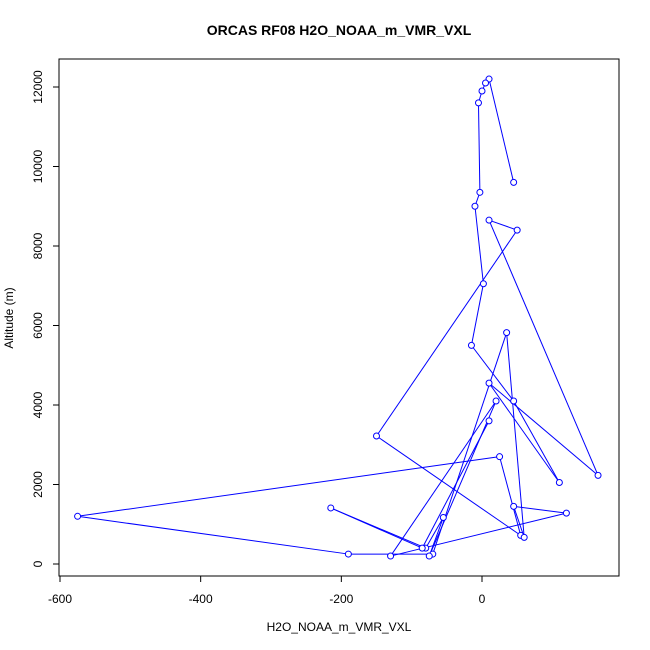 This screenshot has width=650, height=650. What do you see at coordinates (45, 318) in the screenshot?
I see `y-axis: 0 2000 4000 6000 8000 10000 12000` at bounding box center [45, 318].